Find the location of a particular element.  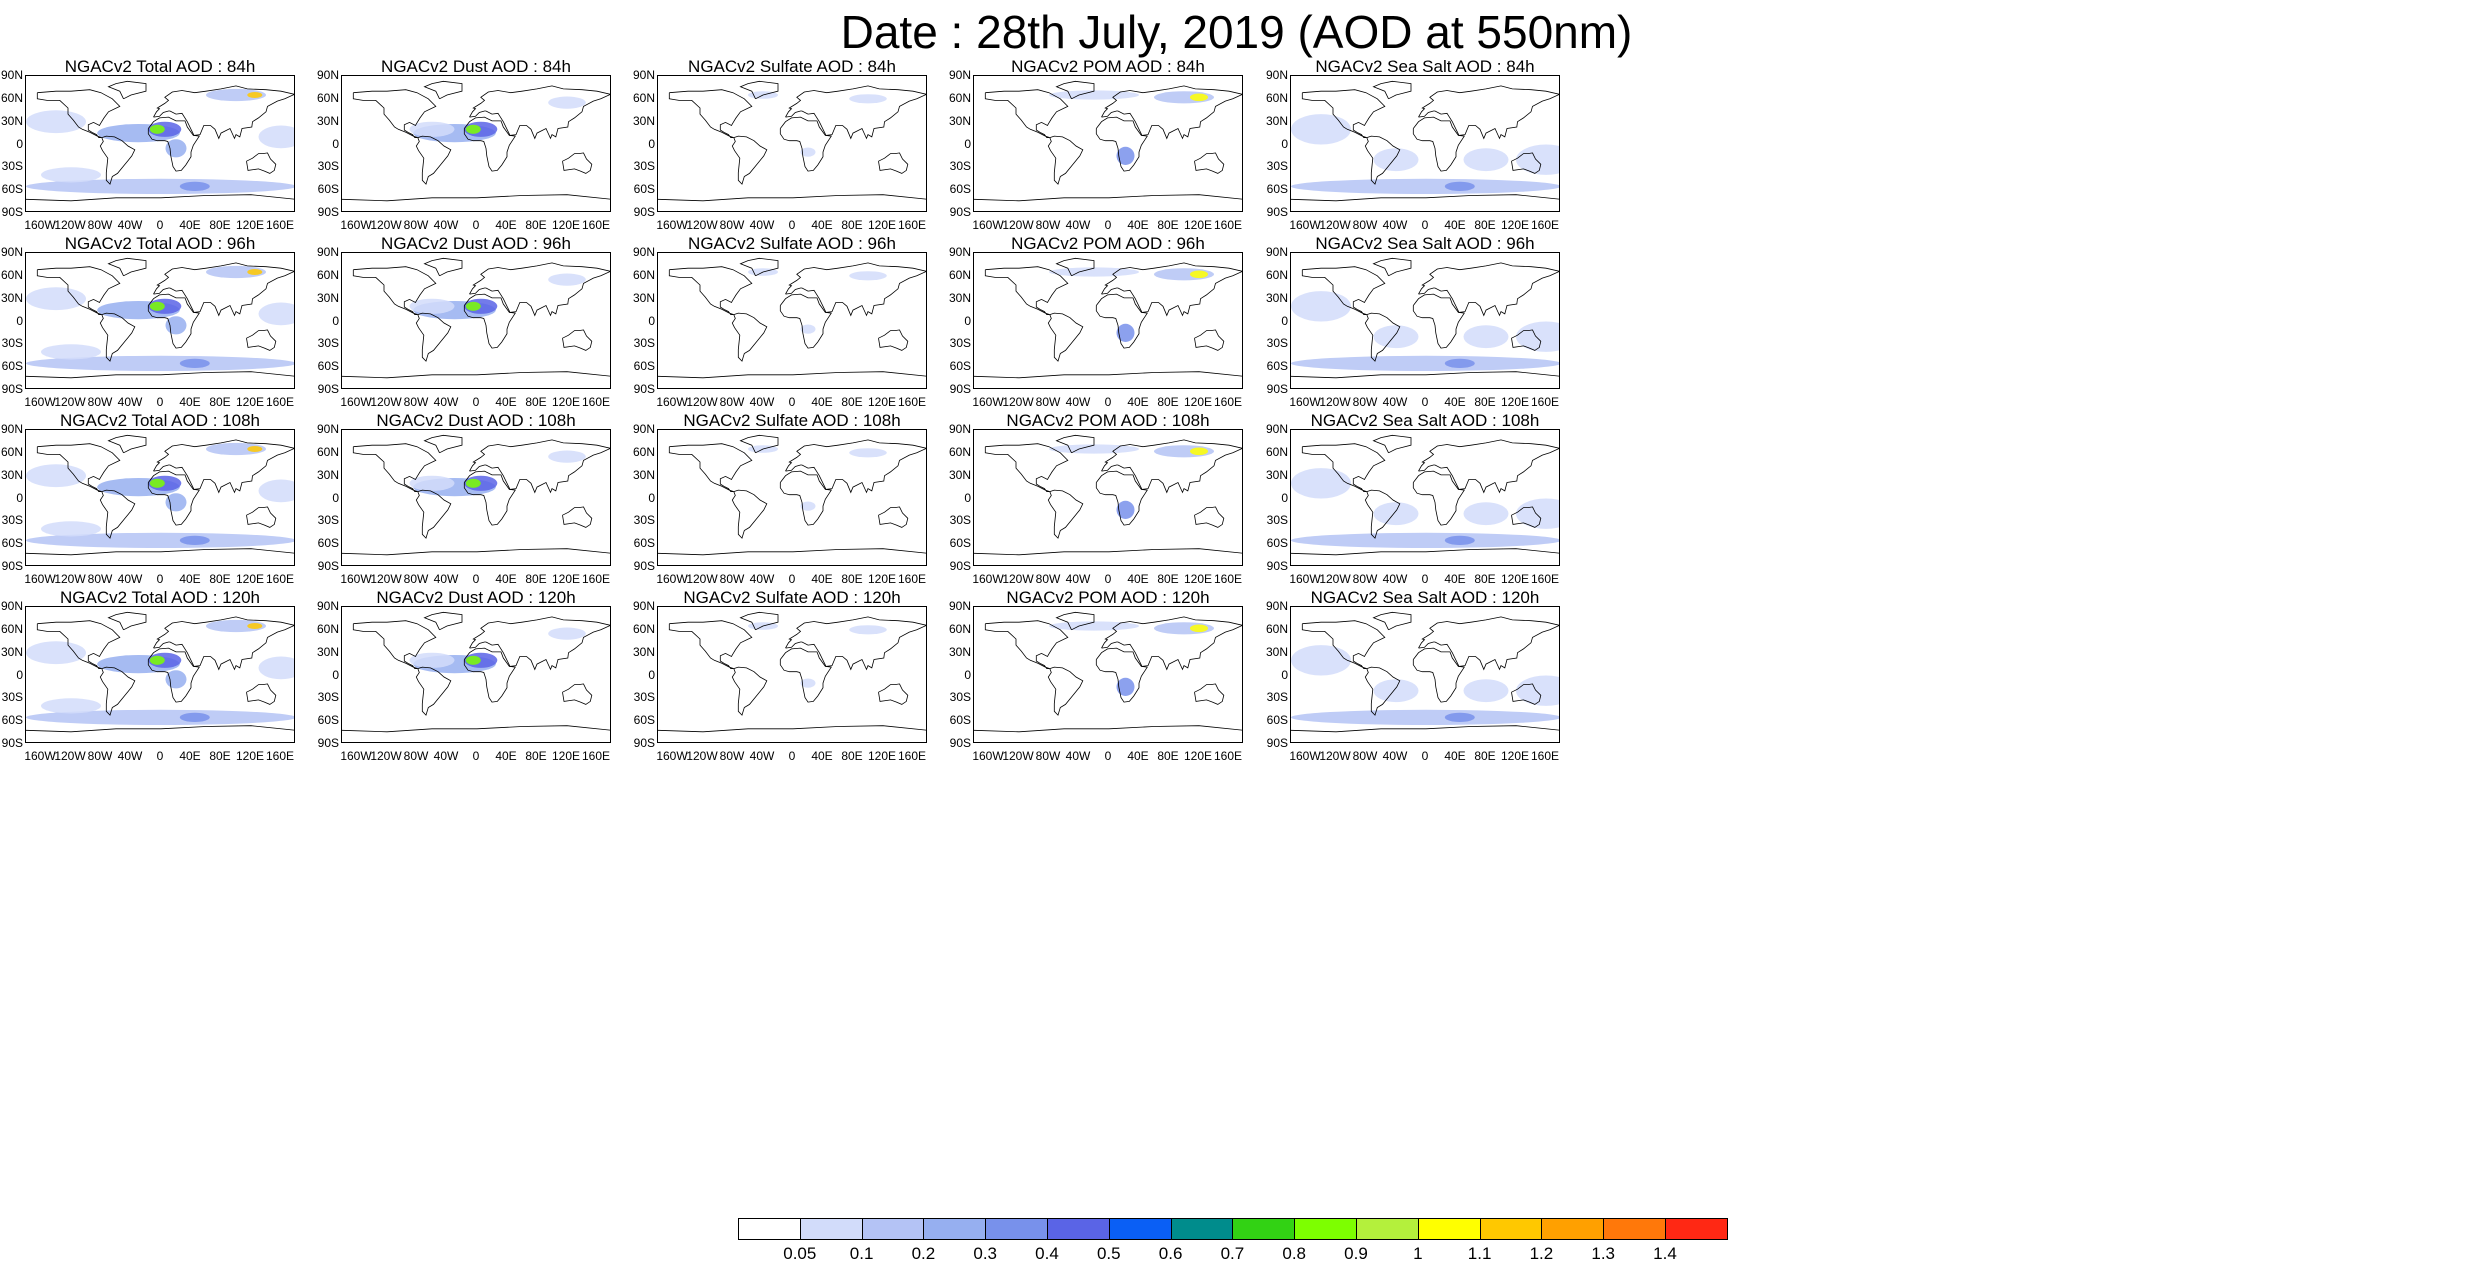

latitude-tick-label: 90S is located at coordinates (328, 389).